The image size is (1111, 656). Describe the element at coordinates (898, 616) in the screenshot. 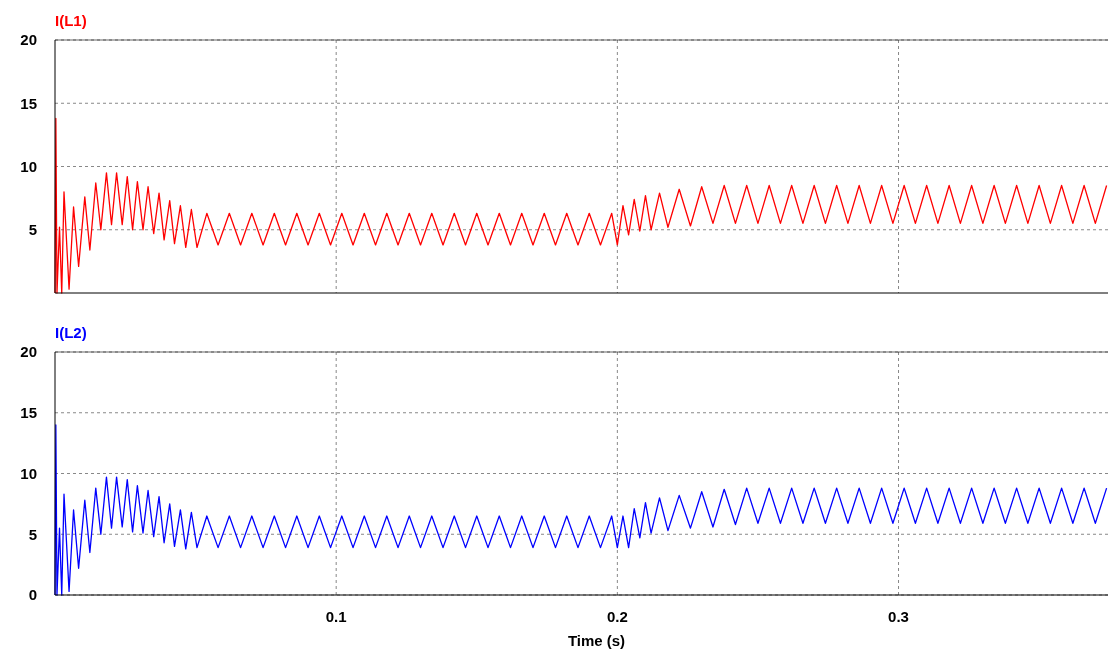

I see `x-tick-label: 0.3` at that location.